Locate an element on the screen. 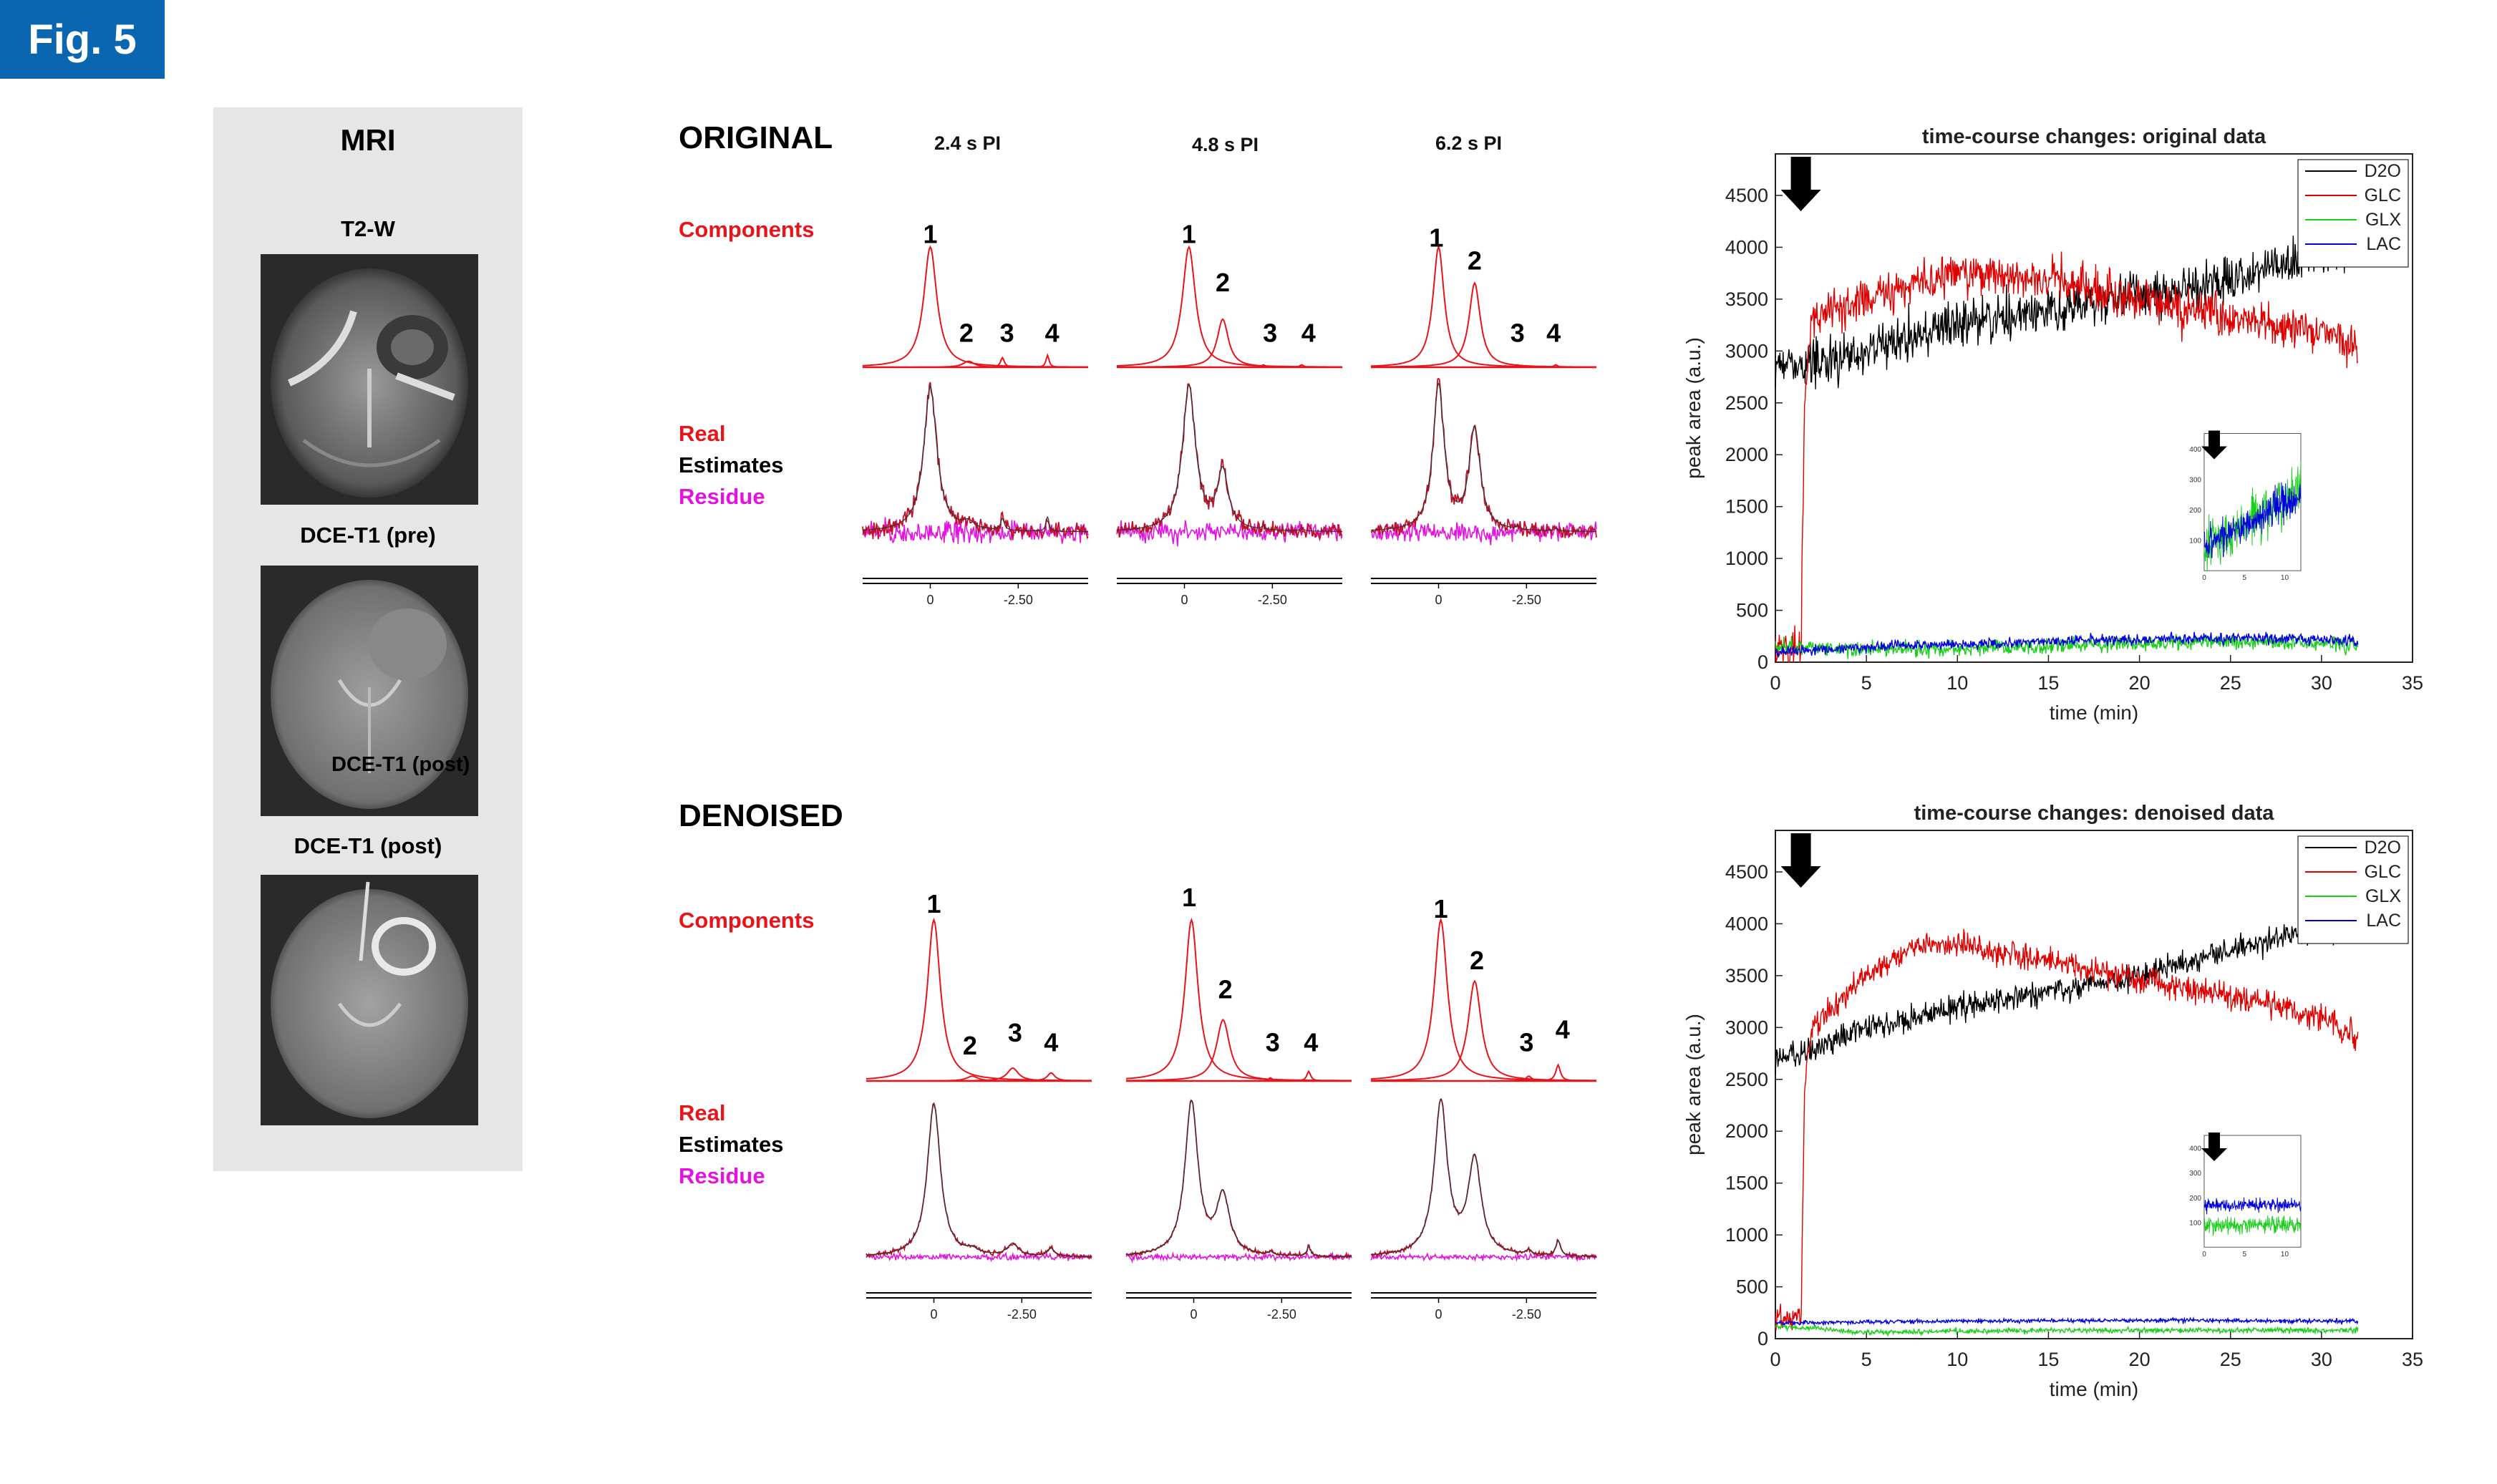 This screenshot has height=1484, width=2497. mri-overlay-label: DCE-T1 (post) is located at coordinates (400, 764).